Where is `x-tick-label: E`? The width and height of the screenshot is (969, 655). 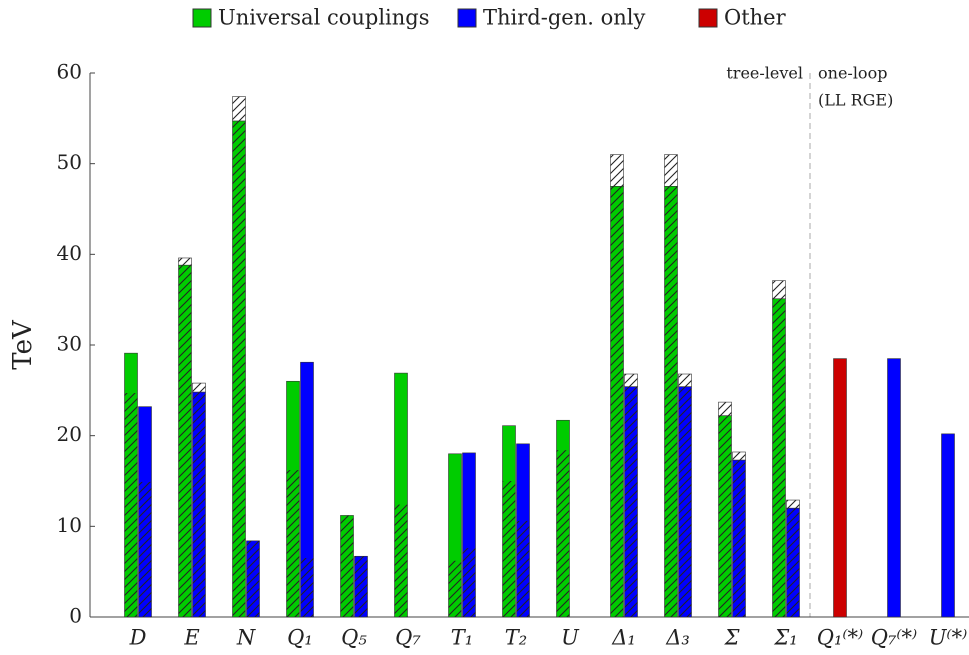 x-tick-label: E is located at coordinates (191, 638).